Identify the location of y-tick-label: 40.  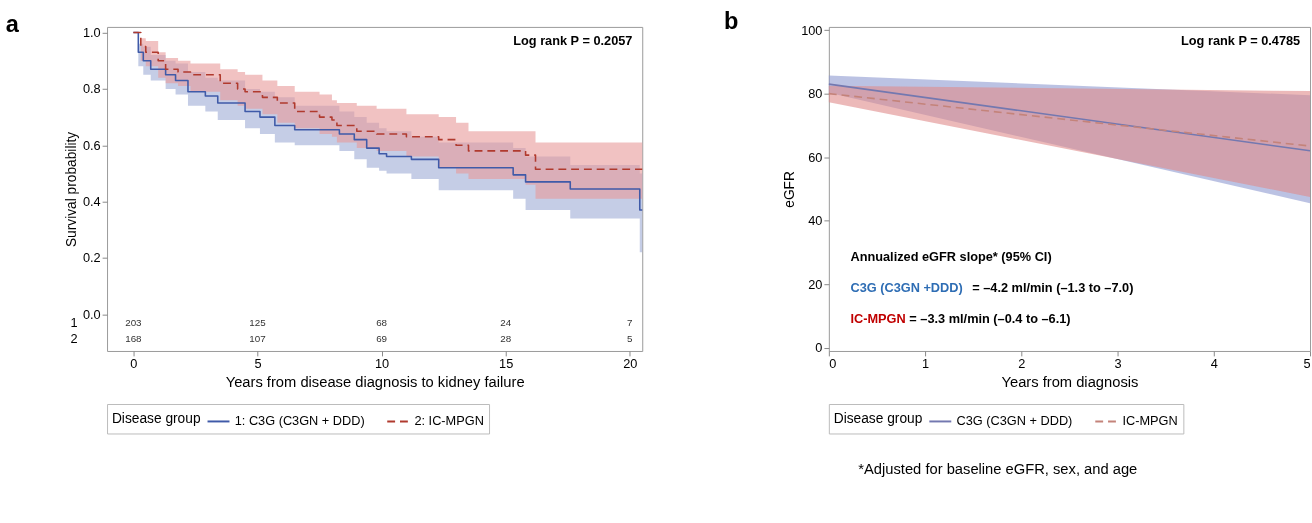
(815, 221).